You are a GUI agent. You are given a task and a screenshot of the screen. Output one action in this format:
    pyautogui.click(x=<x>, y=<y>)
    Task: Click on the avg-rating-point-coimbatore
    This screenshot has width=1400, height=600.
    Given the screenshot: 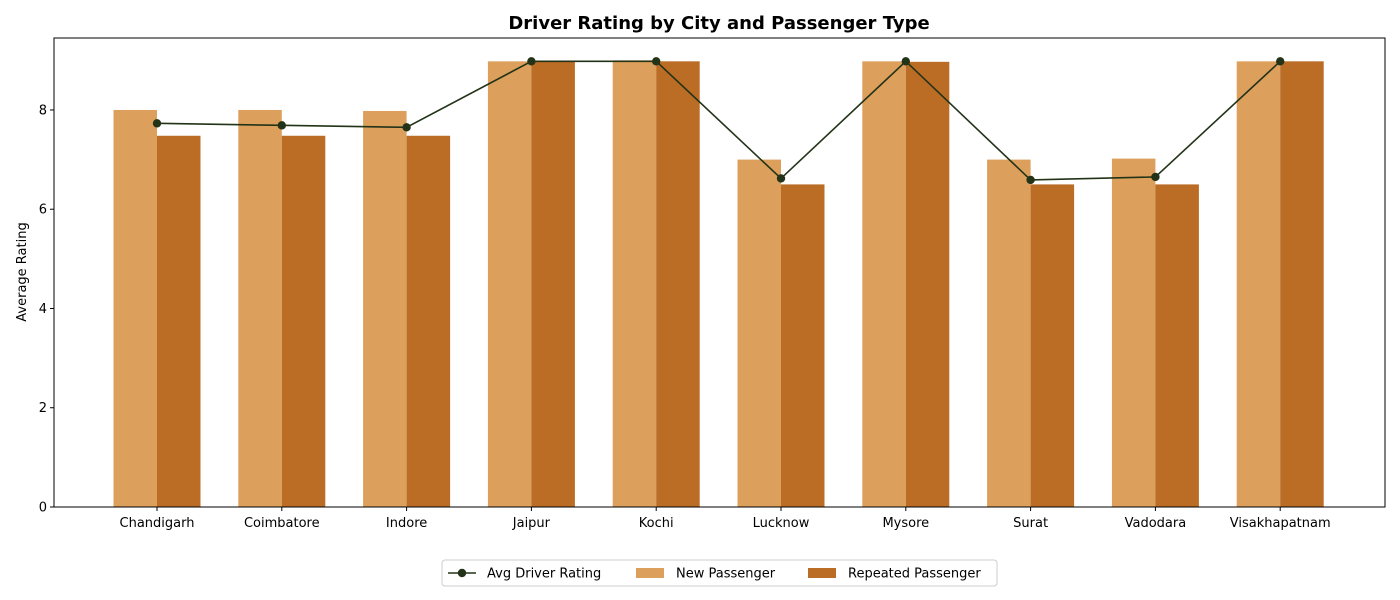 What is the action you would take?
    pyautogui.click(x=281, y=125)
    